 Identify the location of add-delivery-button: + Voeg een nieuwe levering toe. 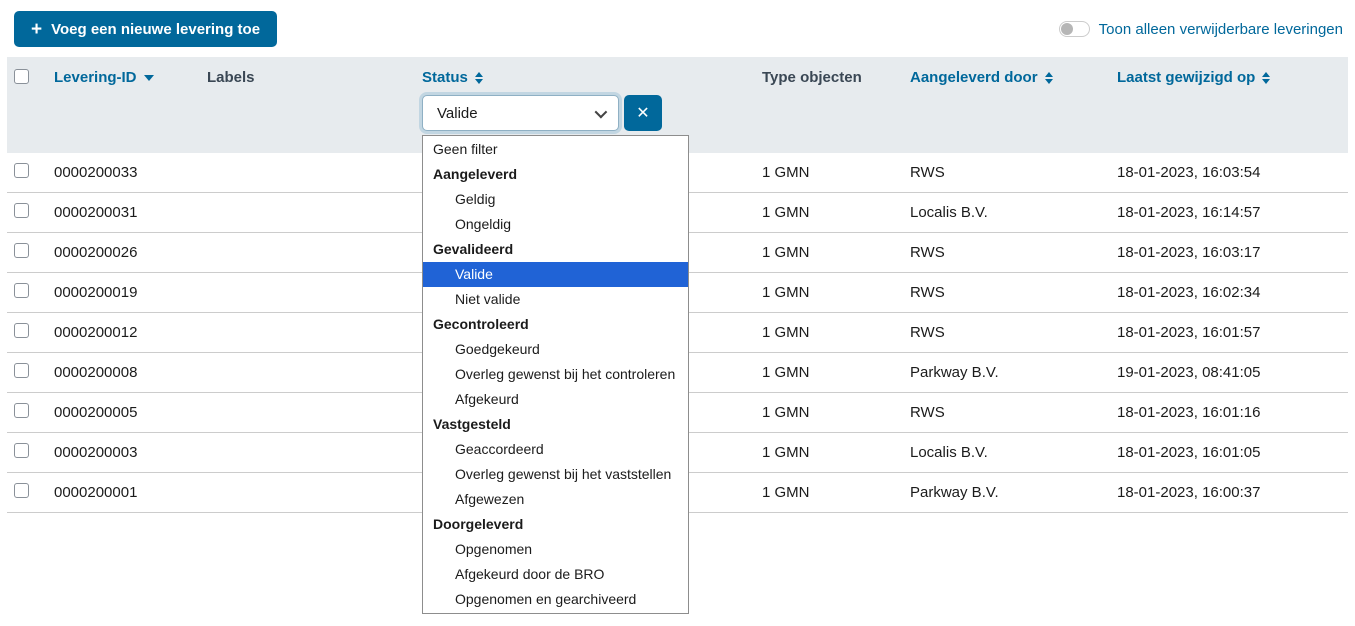
(146, 29).